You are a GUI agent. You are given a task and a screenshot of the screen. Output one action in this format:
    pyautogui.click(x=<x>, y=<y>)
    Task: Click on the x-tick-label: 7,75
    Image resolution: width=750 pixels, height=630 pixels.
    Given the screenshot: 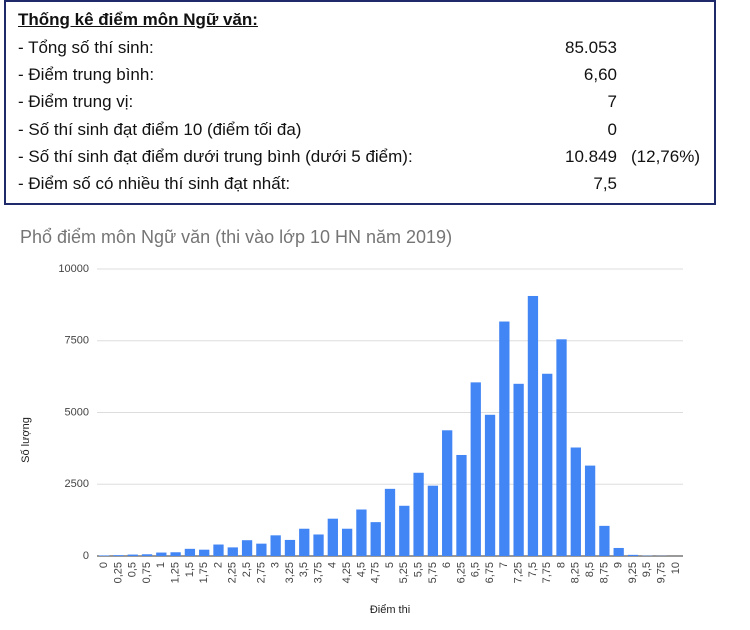 What is the action you would take?
    pyautogui.click(x=547, y=572)
    